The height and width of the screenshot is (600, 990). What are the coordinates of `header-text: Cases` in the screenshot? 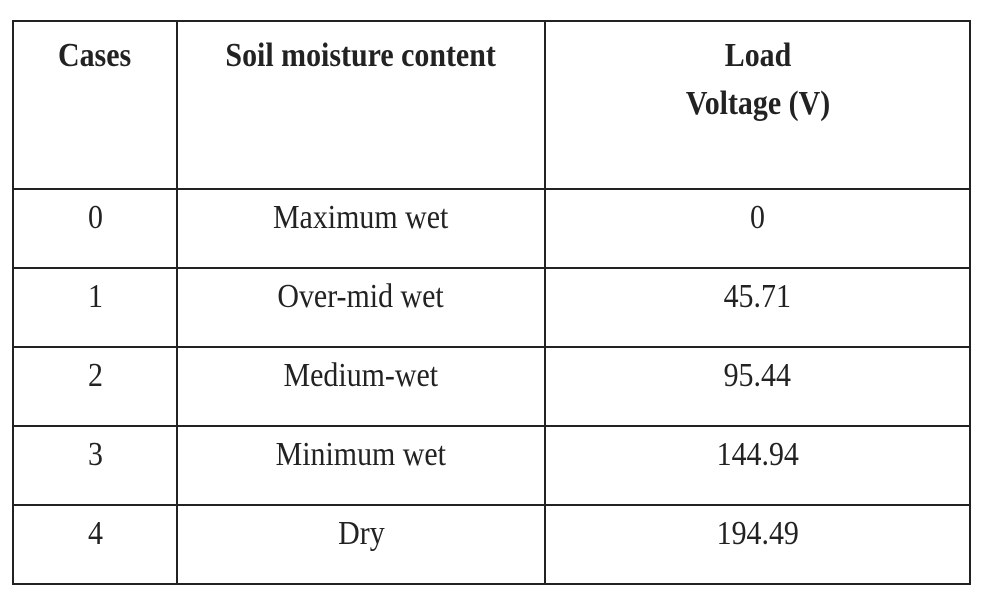 It's located at (95, 55).